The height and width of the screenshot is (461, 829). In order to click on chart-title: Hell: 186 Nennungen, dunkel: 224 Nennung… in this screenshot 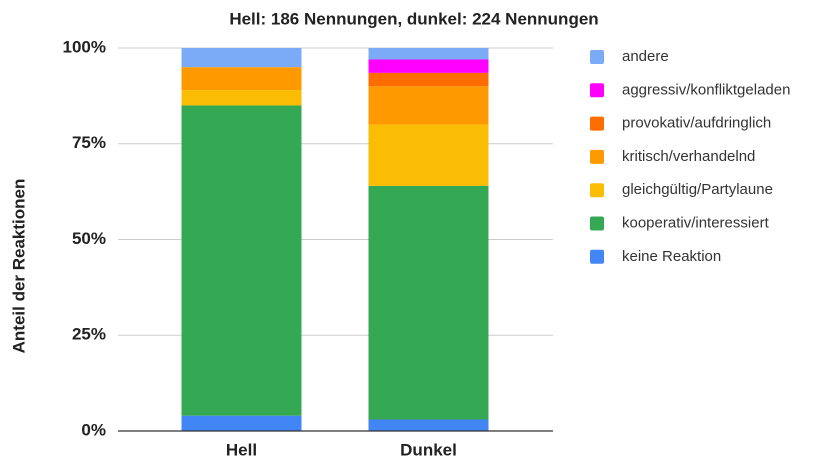, I will do `click(413, 18)`.